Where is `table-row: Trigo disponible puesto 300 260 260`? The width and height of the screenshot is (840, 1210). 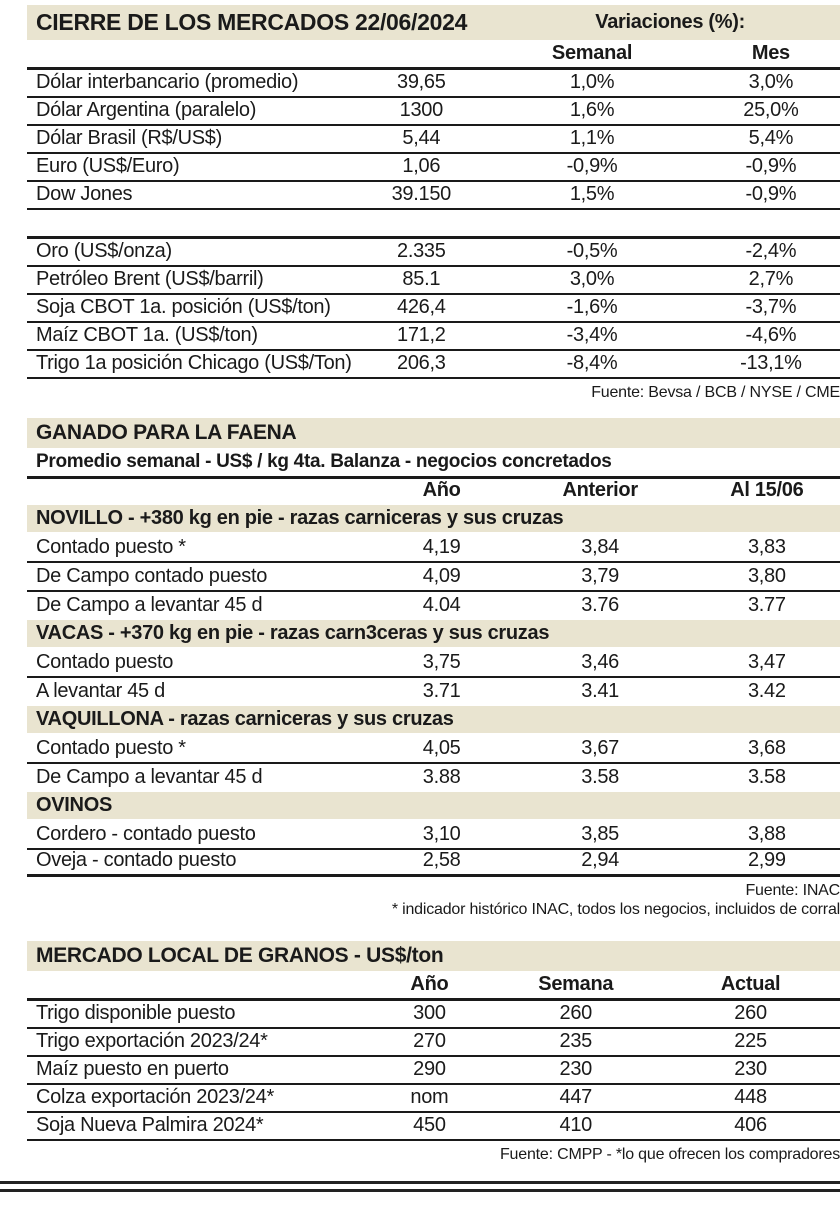
table-row: Trigo disponible puesto 300 260 260 is located at coordinates (433, 1015).